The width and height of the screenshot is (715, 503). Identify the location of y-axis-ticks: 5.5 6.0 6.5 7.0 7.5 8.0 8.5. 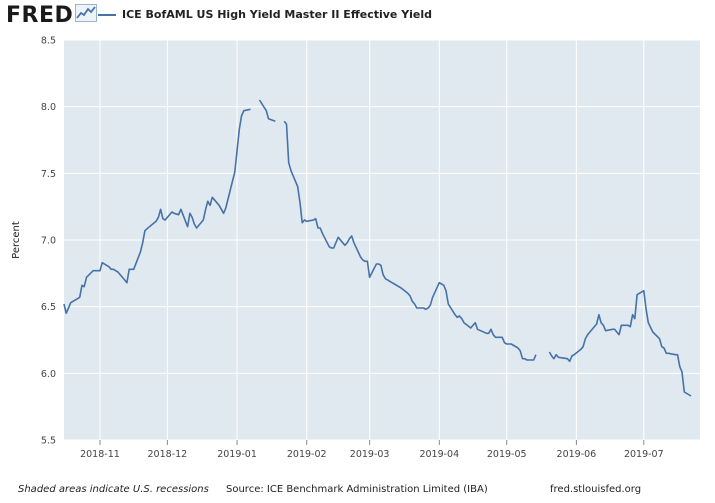
(48, 241).